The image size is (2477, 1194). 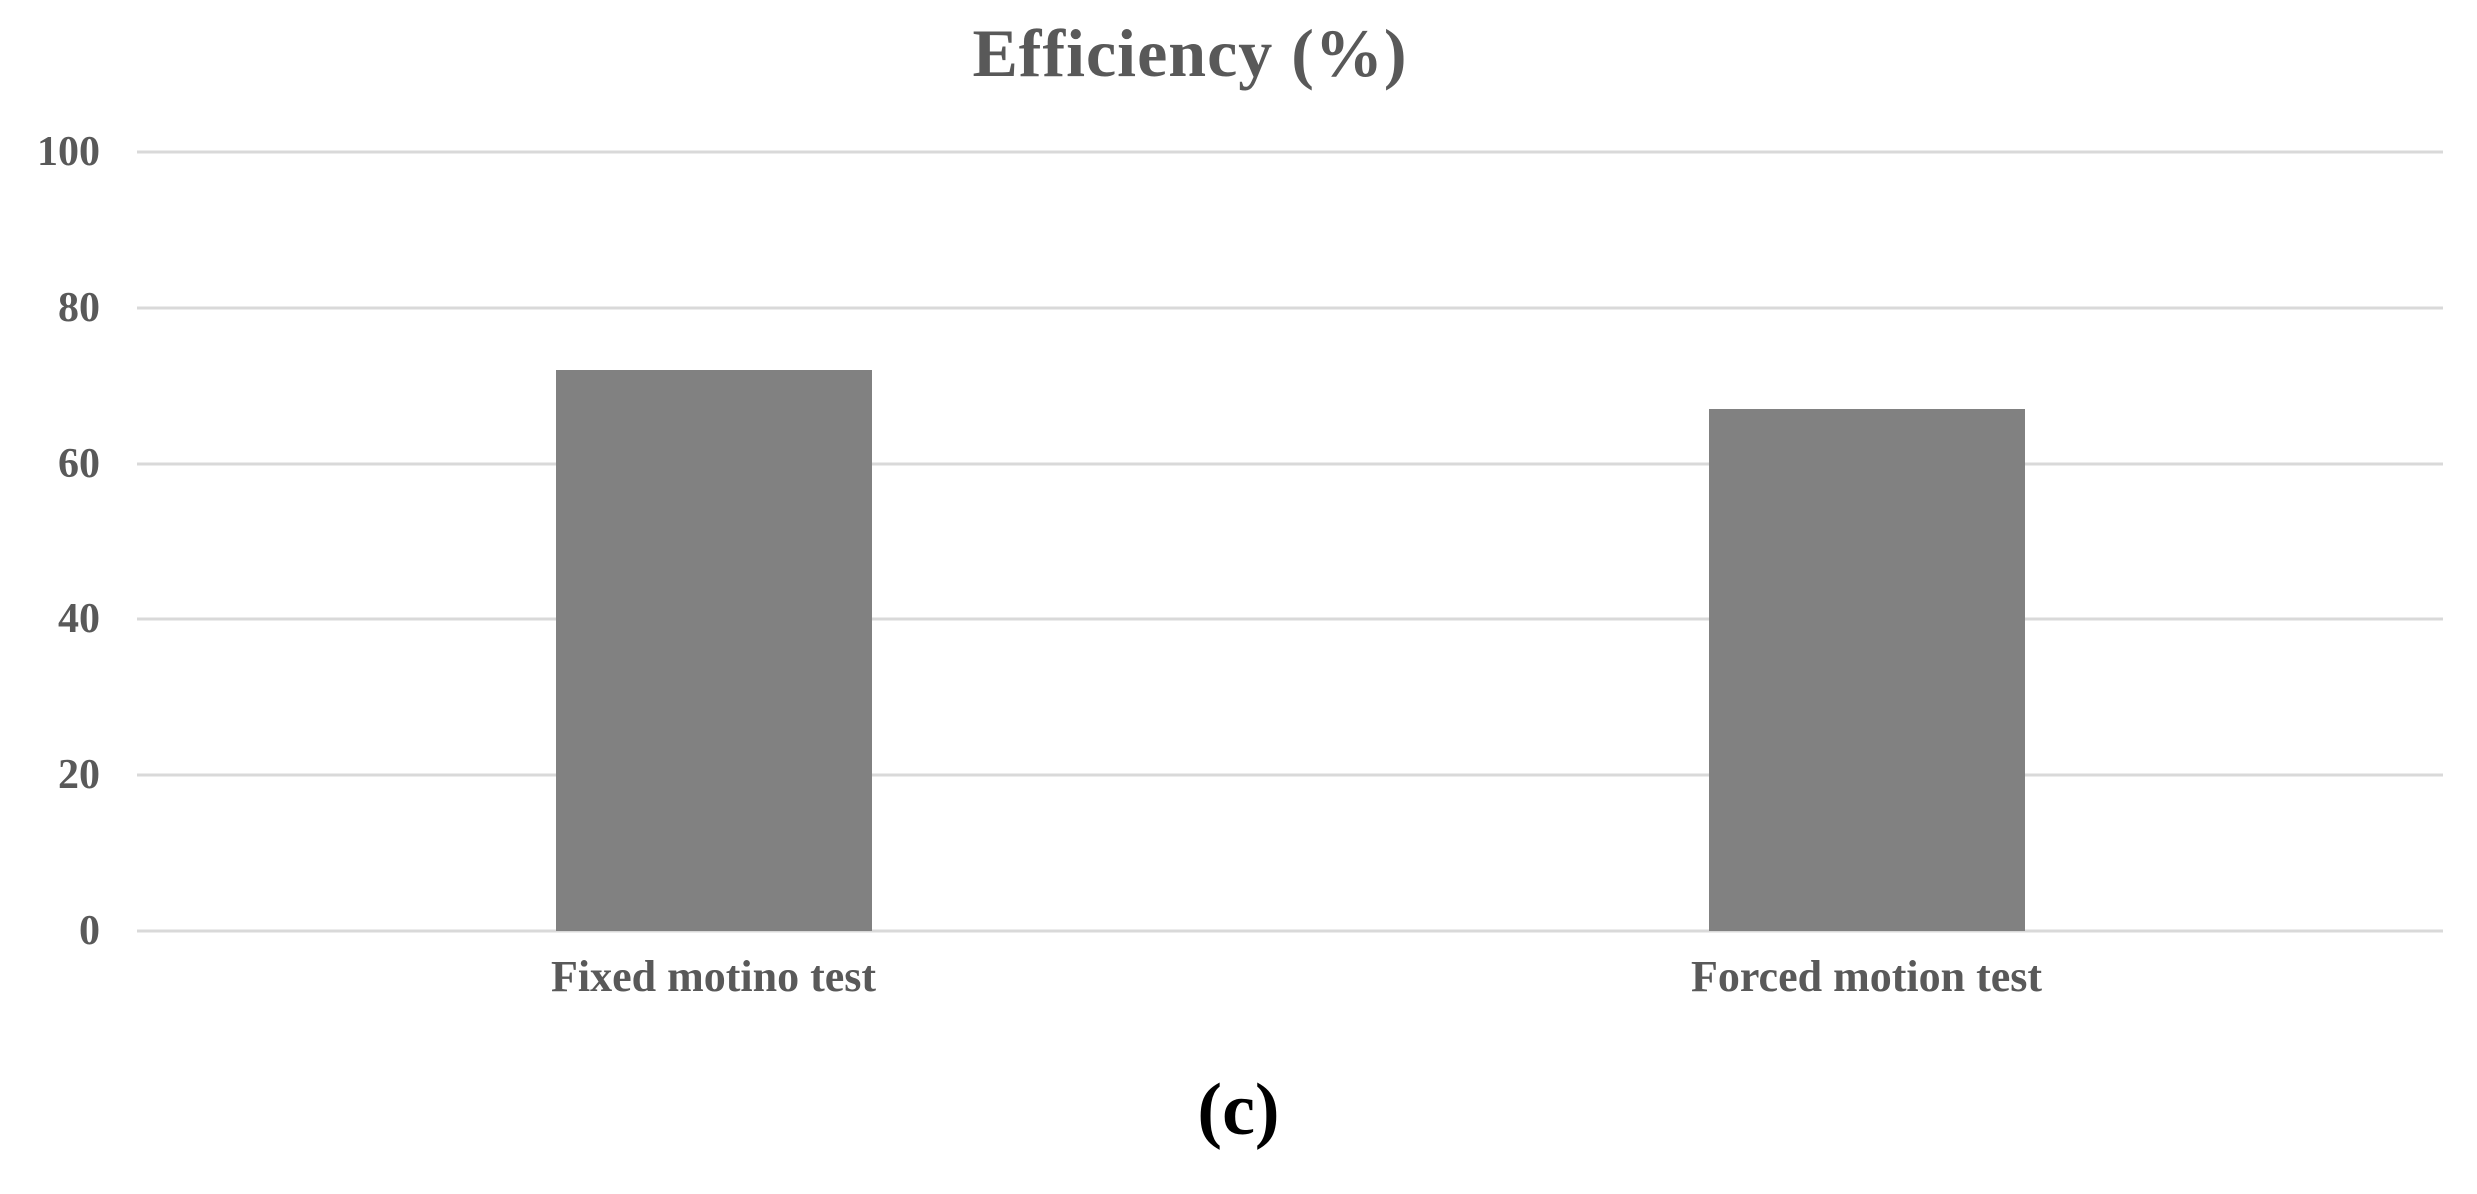 I want to click on y-tick-label: 40, so click(x=79, y=619).